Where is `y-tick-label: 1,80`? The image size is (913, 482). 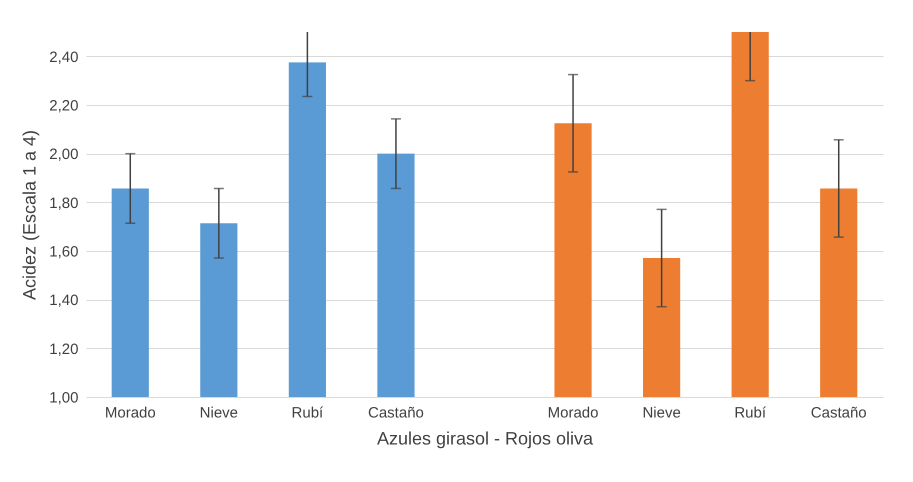
y-tick-label: 1,80 is located at coordinates (63, 203).